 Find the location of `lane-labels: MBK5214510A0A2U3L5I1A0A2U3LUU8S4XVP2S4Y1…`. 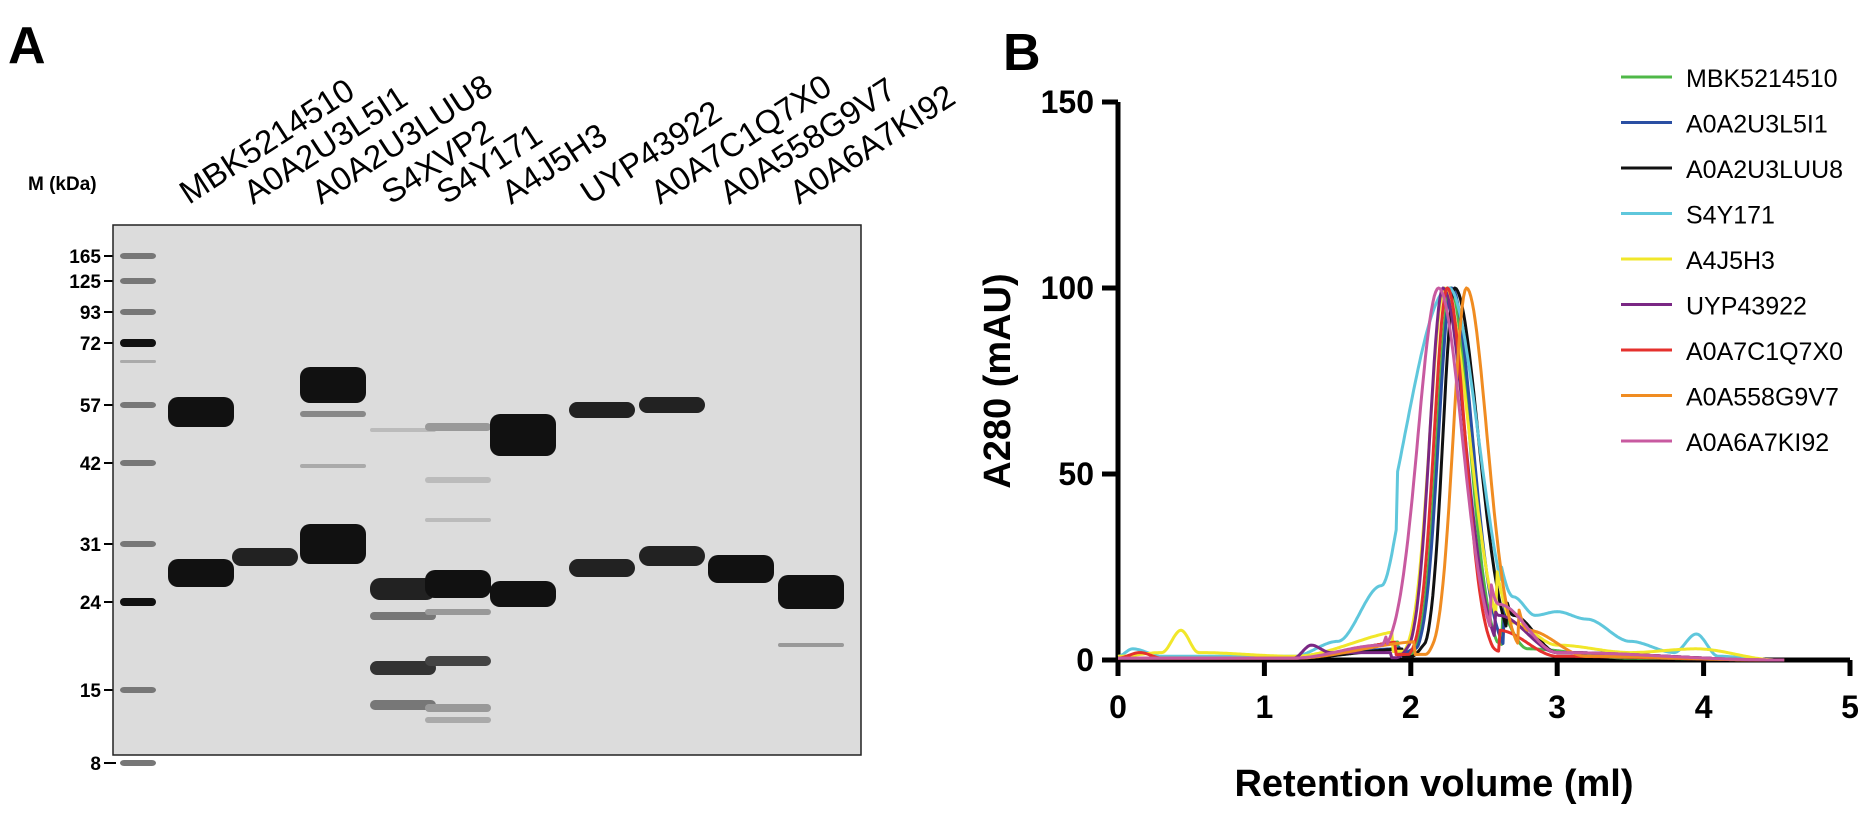

lane-labels: MBK5214510A0A2U3L5I1A0A2U3LUU8S4XVP2S4Y1… is located at coordinates (567, 139).